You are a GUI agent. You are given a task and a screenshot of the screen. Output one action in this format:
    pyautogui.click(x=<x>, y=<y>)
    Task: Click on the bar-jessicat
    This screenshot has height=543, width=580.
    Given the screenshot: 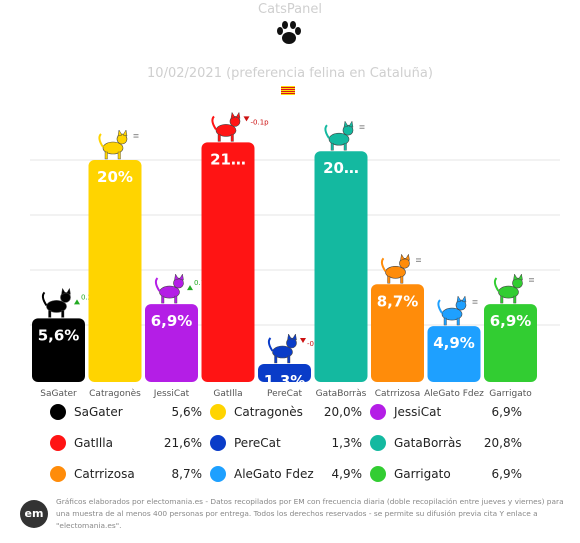 What is the action you would take?
    pyautogui.click(x=171, y=343)
    